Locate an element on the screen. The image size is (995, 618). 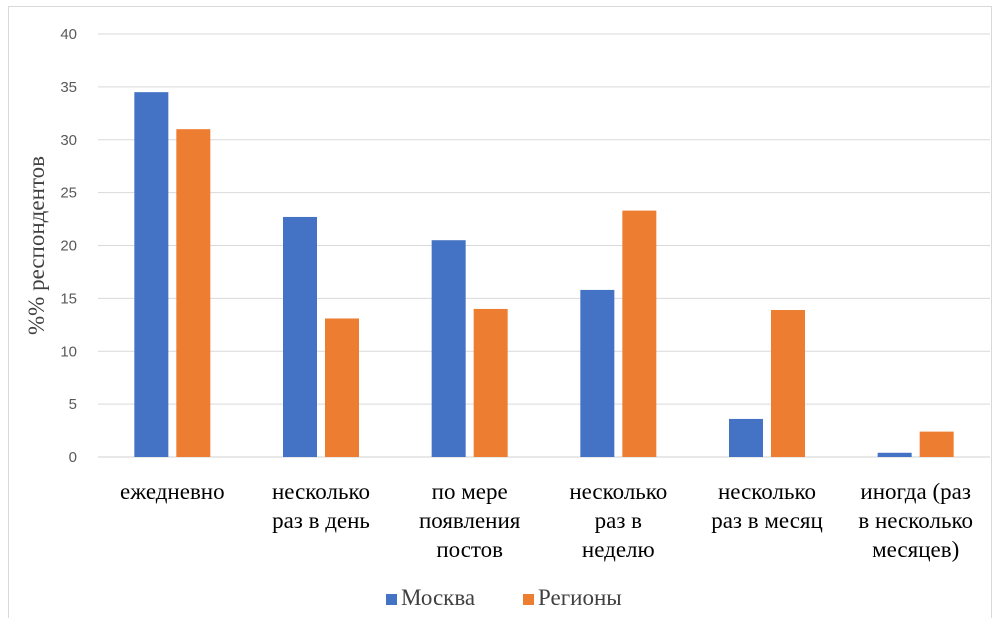
y-tick-label: 5 is located at coordinates (73, 404).